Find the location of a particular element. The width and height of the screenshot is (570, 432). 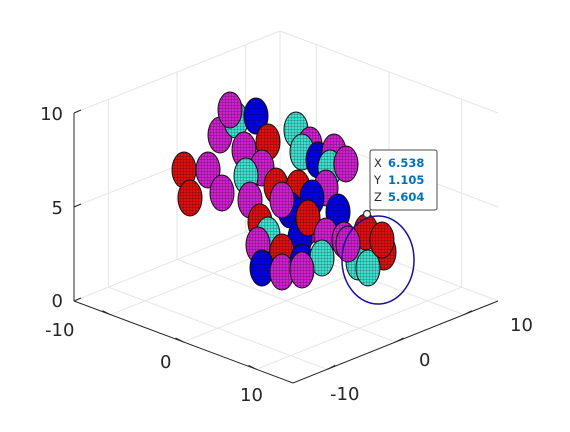

datatip-z-key: Z is located at coordinates (378, 197).